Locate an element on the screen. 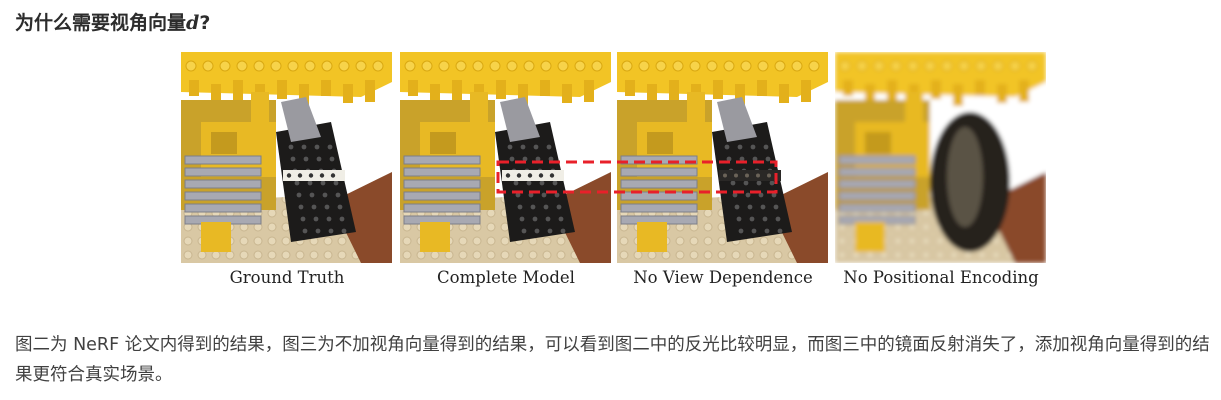 The height and width of the screenshot is (400, 1221). panel-no-positional-encoding is located at coordinates (940, 157).